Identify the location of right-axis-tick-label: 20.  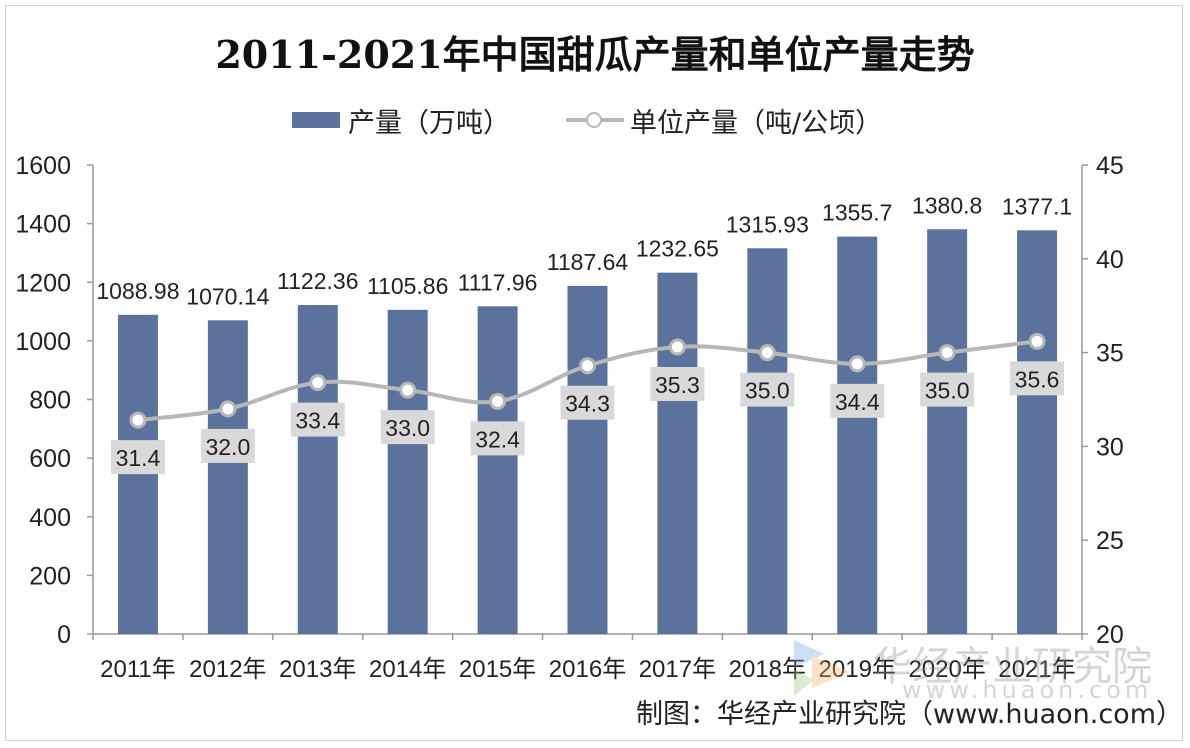
(1110, 635).